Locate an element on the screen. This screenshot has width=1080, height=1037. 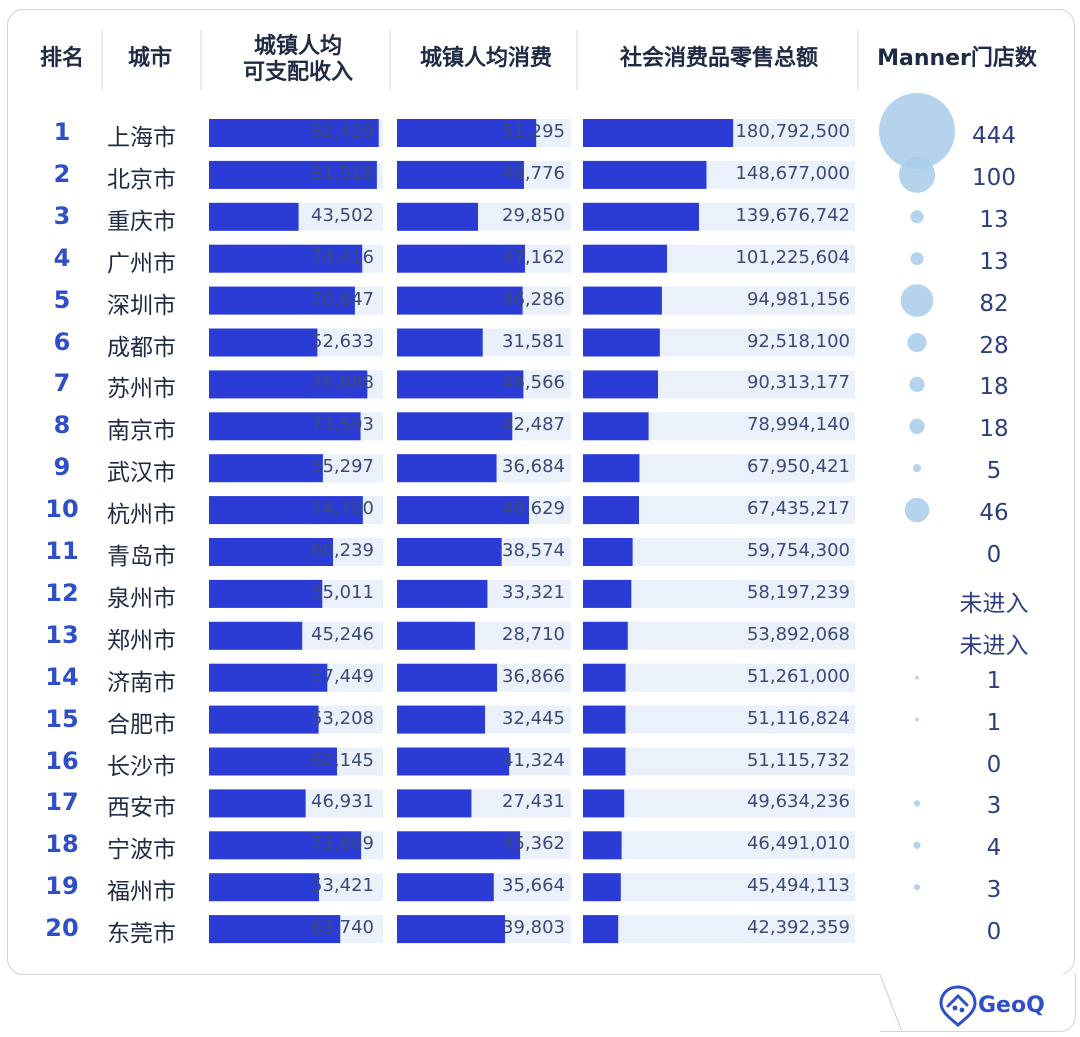
store-count-label: 3 is located at coordinates (994, 806).